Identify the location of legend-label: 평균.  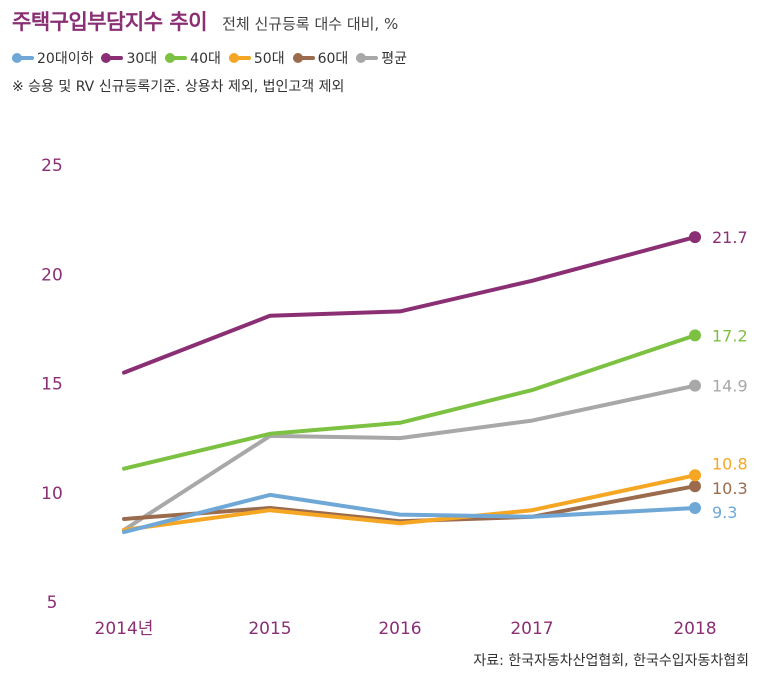
(394, 59).